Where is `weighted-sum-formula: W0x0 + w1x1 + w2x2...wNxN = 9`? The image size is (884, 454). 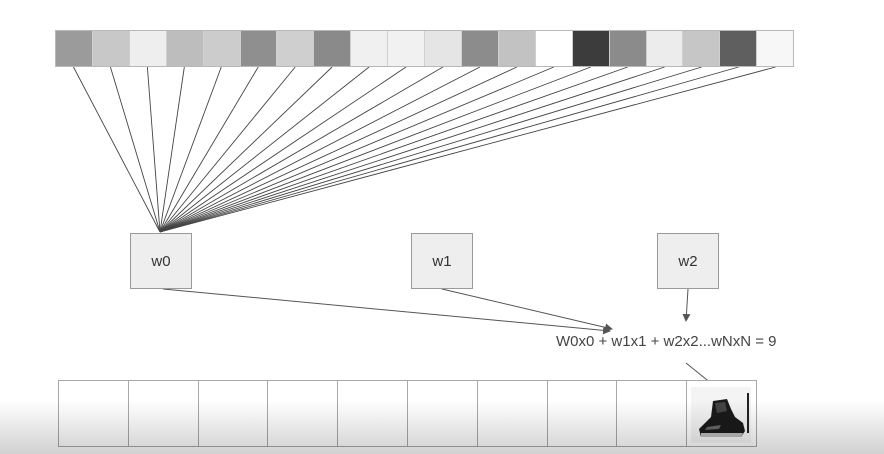 weighted-sum-formula: W0x0 + w1x1 + w2x2...wNxN = 9 is located at coordinates (666, 341).